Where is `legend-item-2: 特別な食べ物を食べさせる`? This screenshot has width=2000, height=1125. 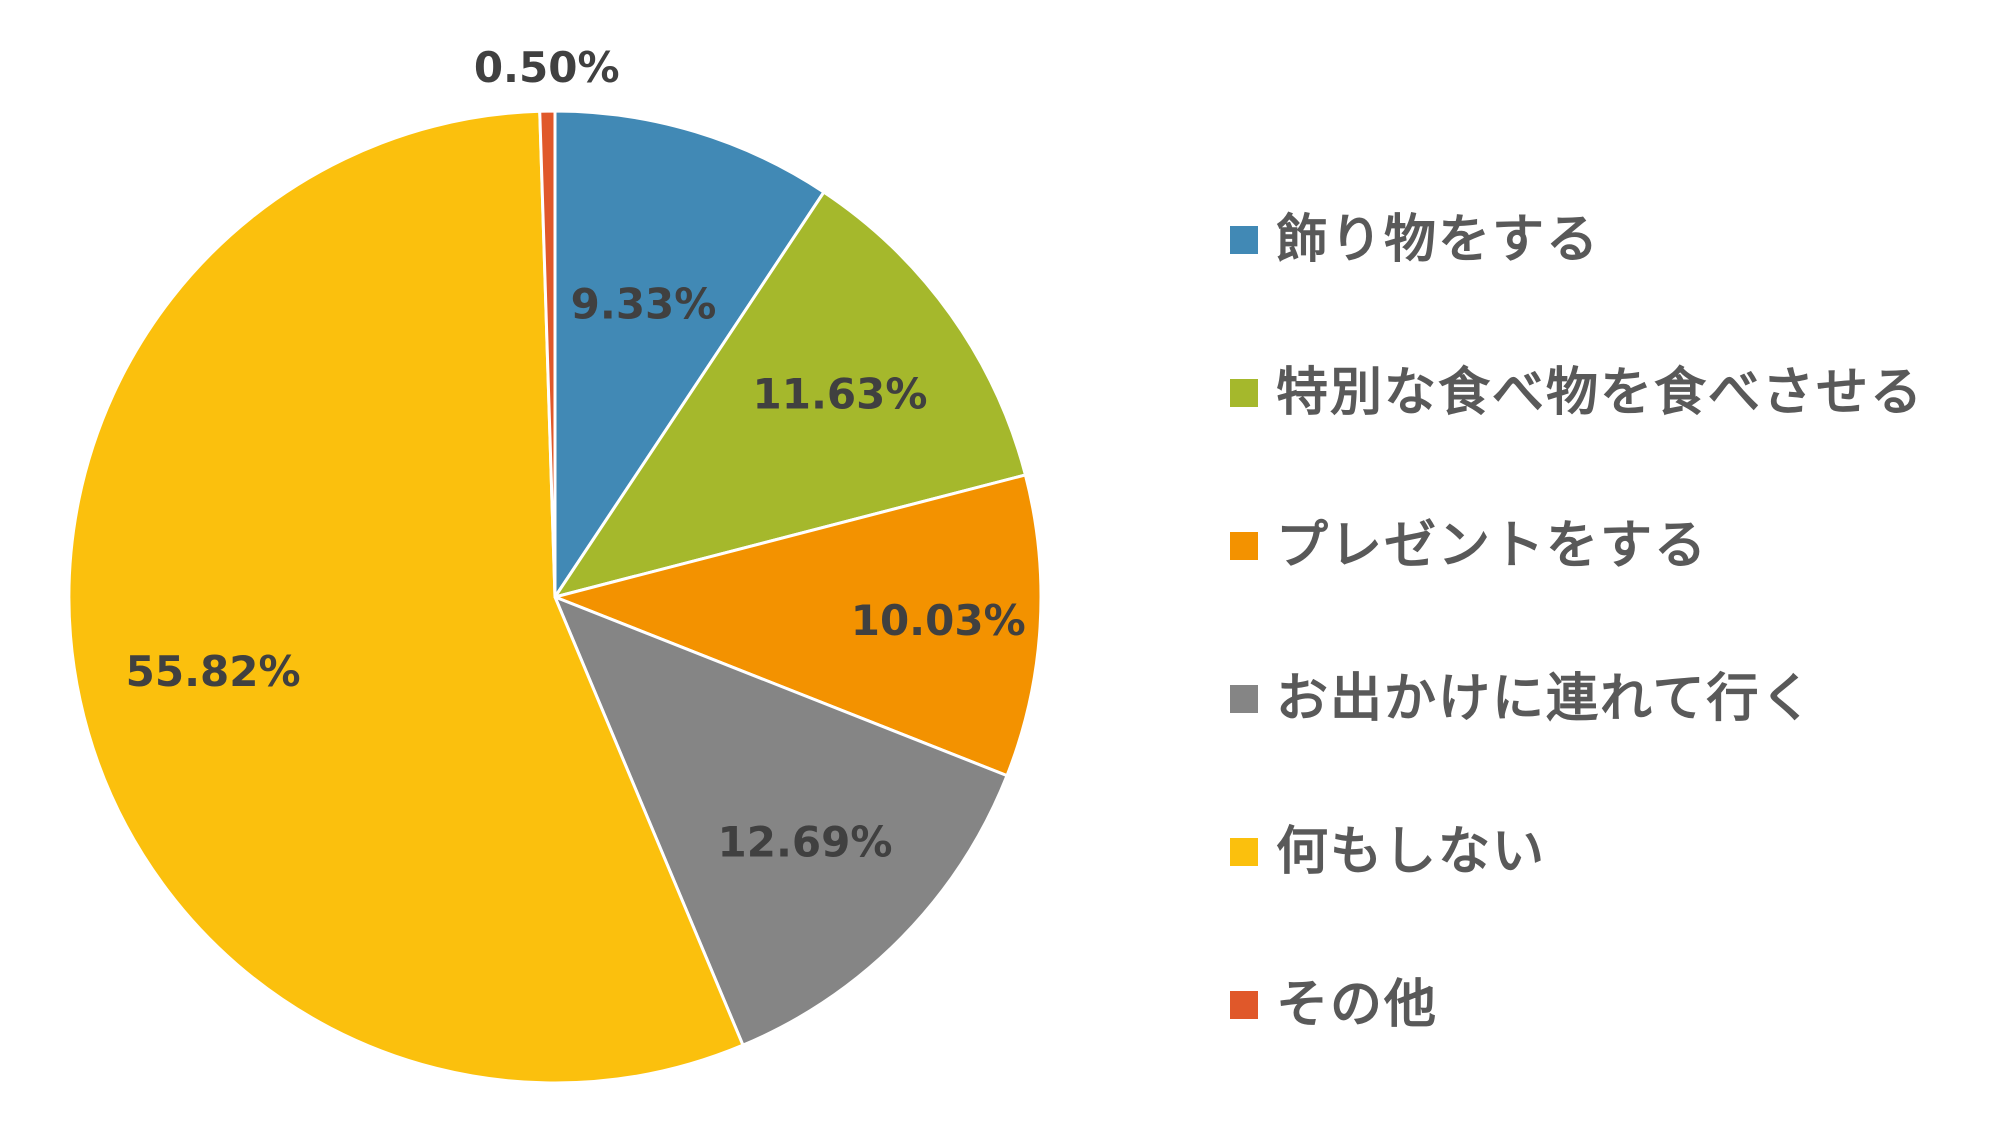
legend-item-2: 特別な食べ物を食べさせる is located at coordinates (1610, 429).